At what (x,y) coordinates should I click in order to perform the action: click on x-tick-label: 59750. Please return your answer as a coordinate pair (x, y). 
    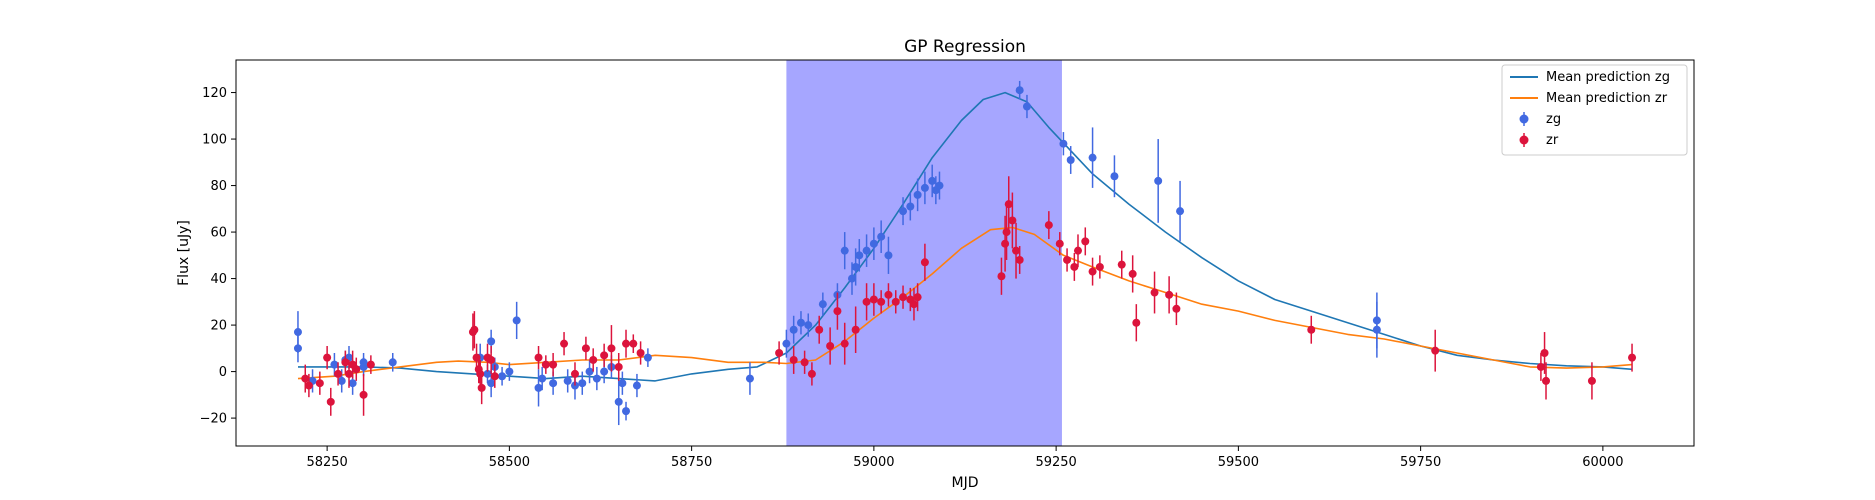
    Looking at the image, I should click on (1420, 462).